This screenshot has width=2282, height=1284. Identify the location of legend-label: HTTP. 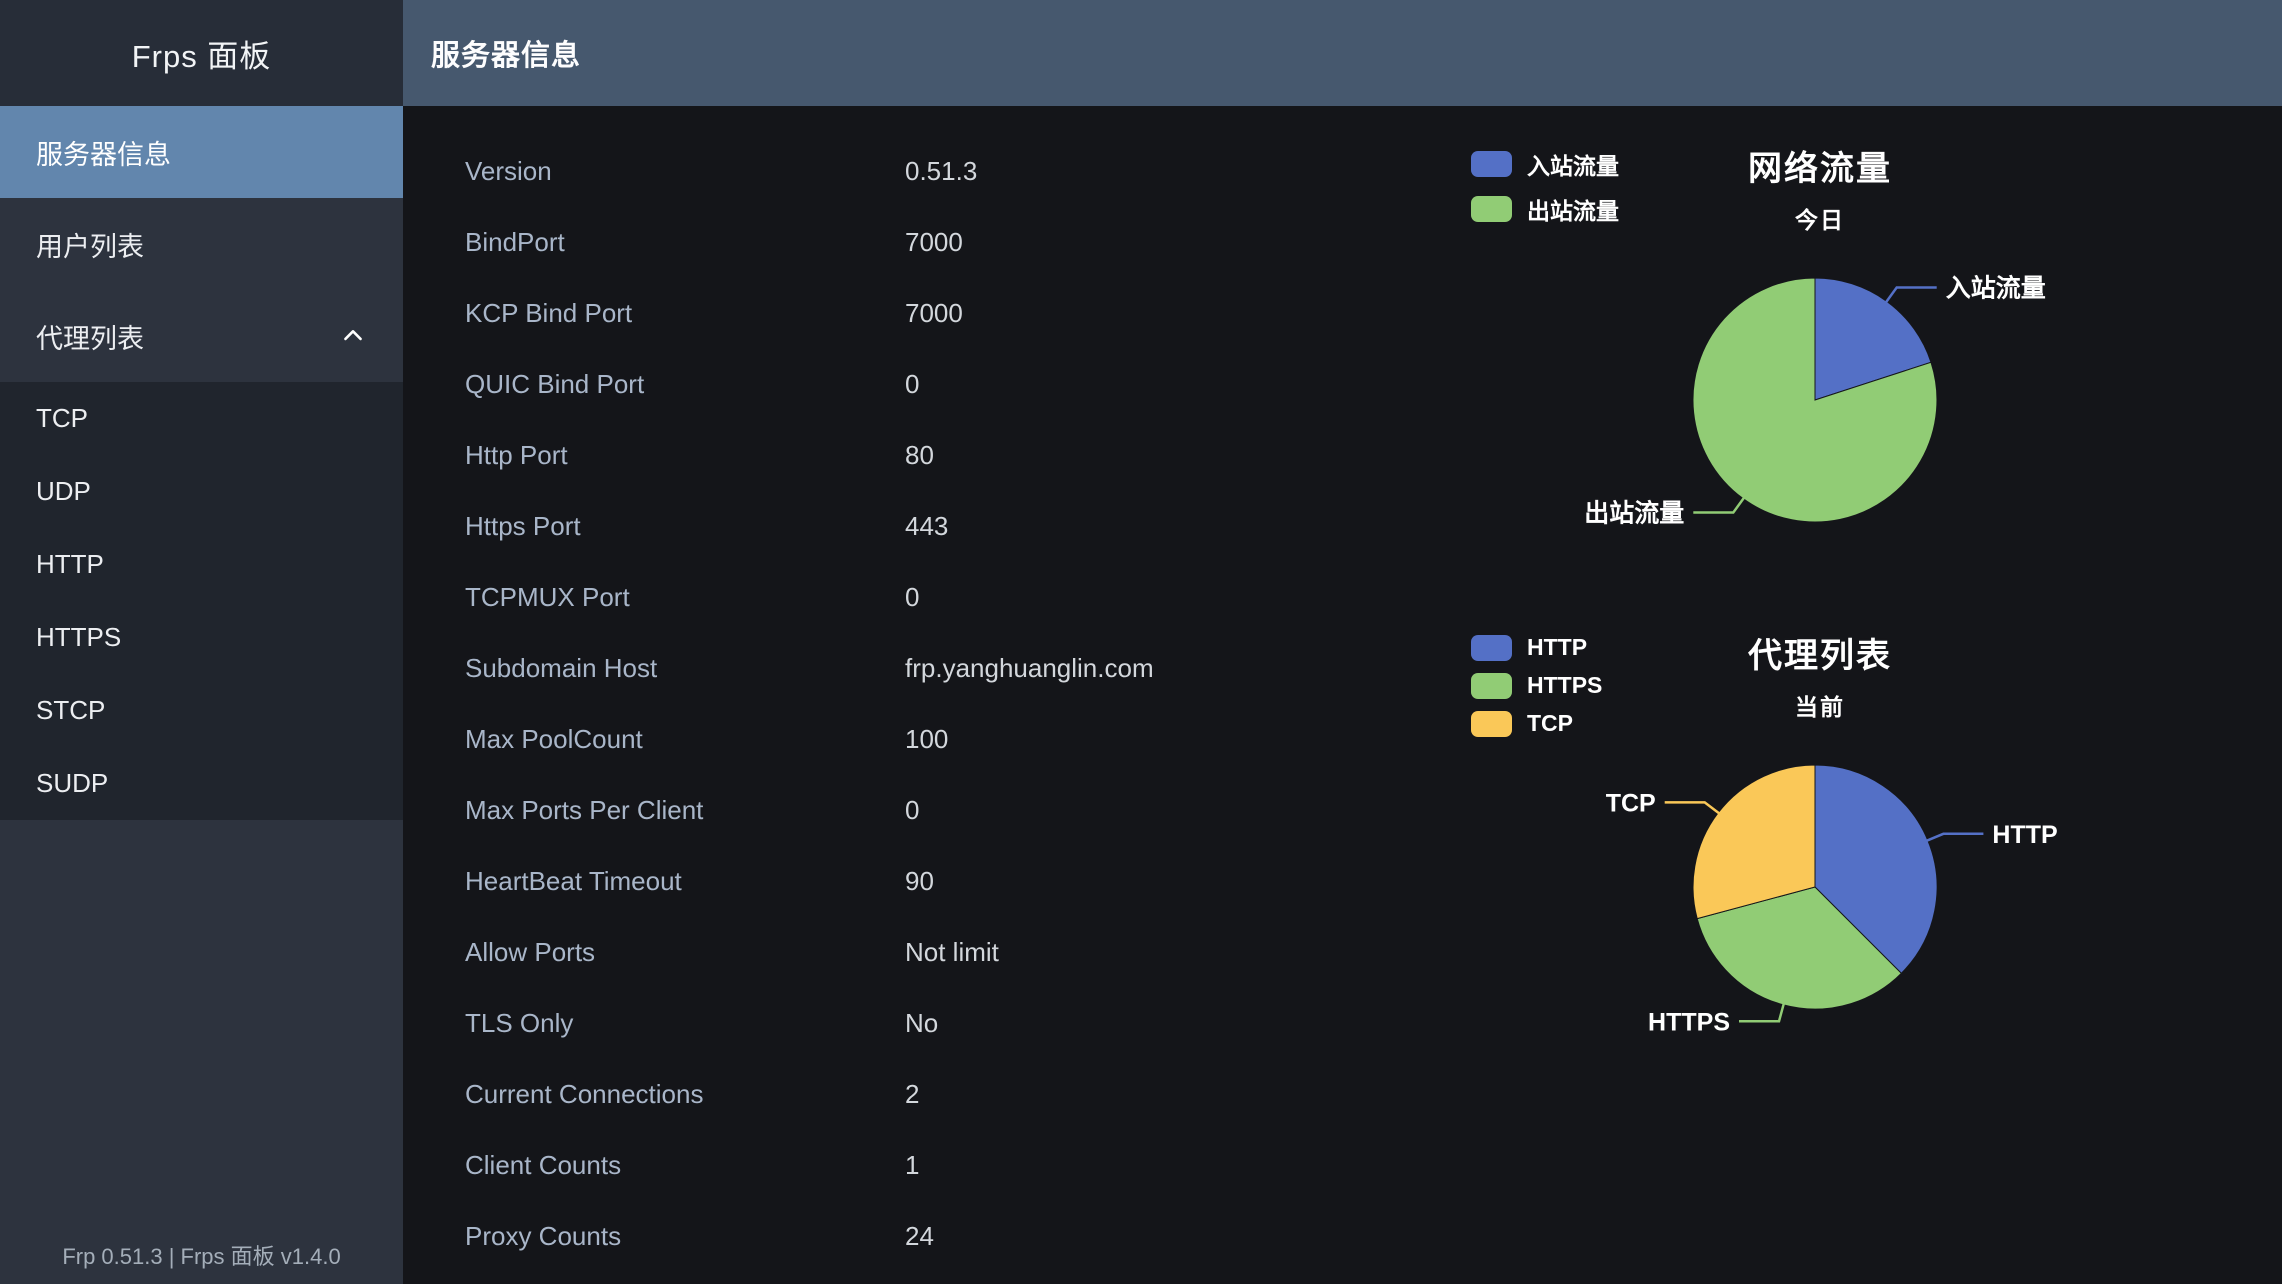
(1557, 647).